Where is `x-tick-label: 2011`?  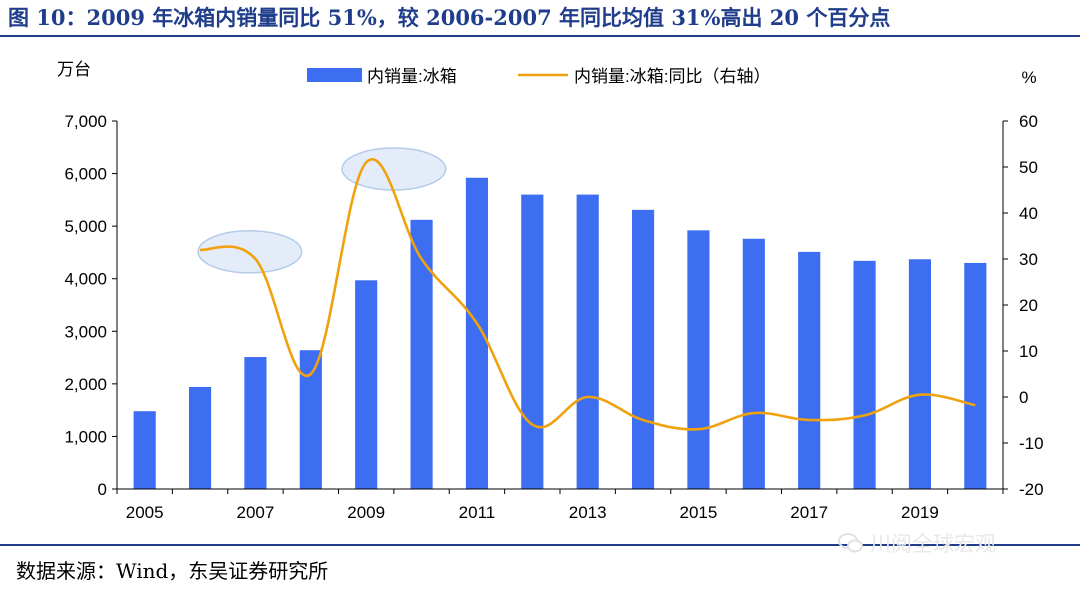
x-tick-label: 2011 is located at coordinates (477, 512).